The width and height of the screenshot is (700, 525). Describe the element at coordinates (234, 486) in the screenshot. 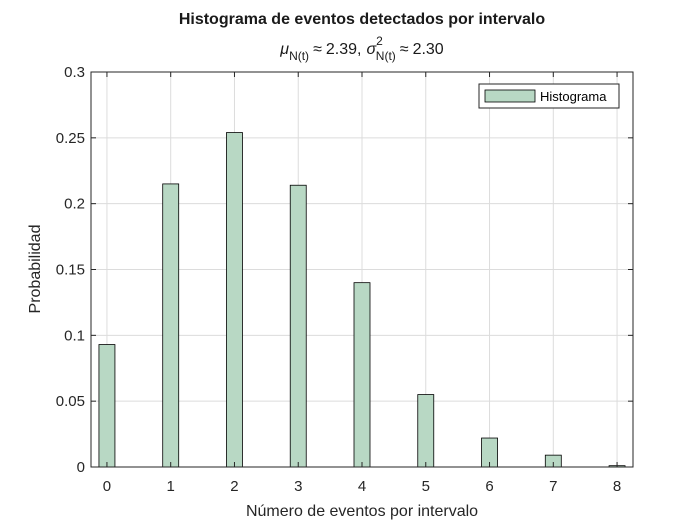

I see `x-tick-label-2: 2` at that location.